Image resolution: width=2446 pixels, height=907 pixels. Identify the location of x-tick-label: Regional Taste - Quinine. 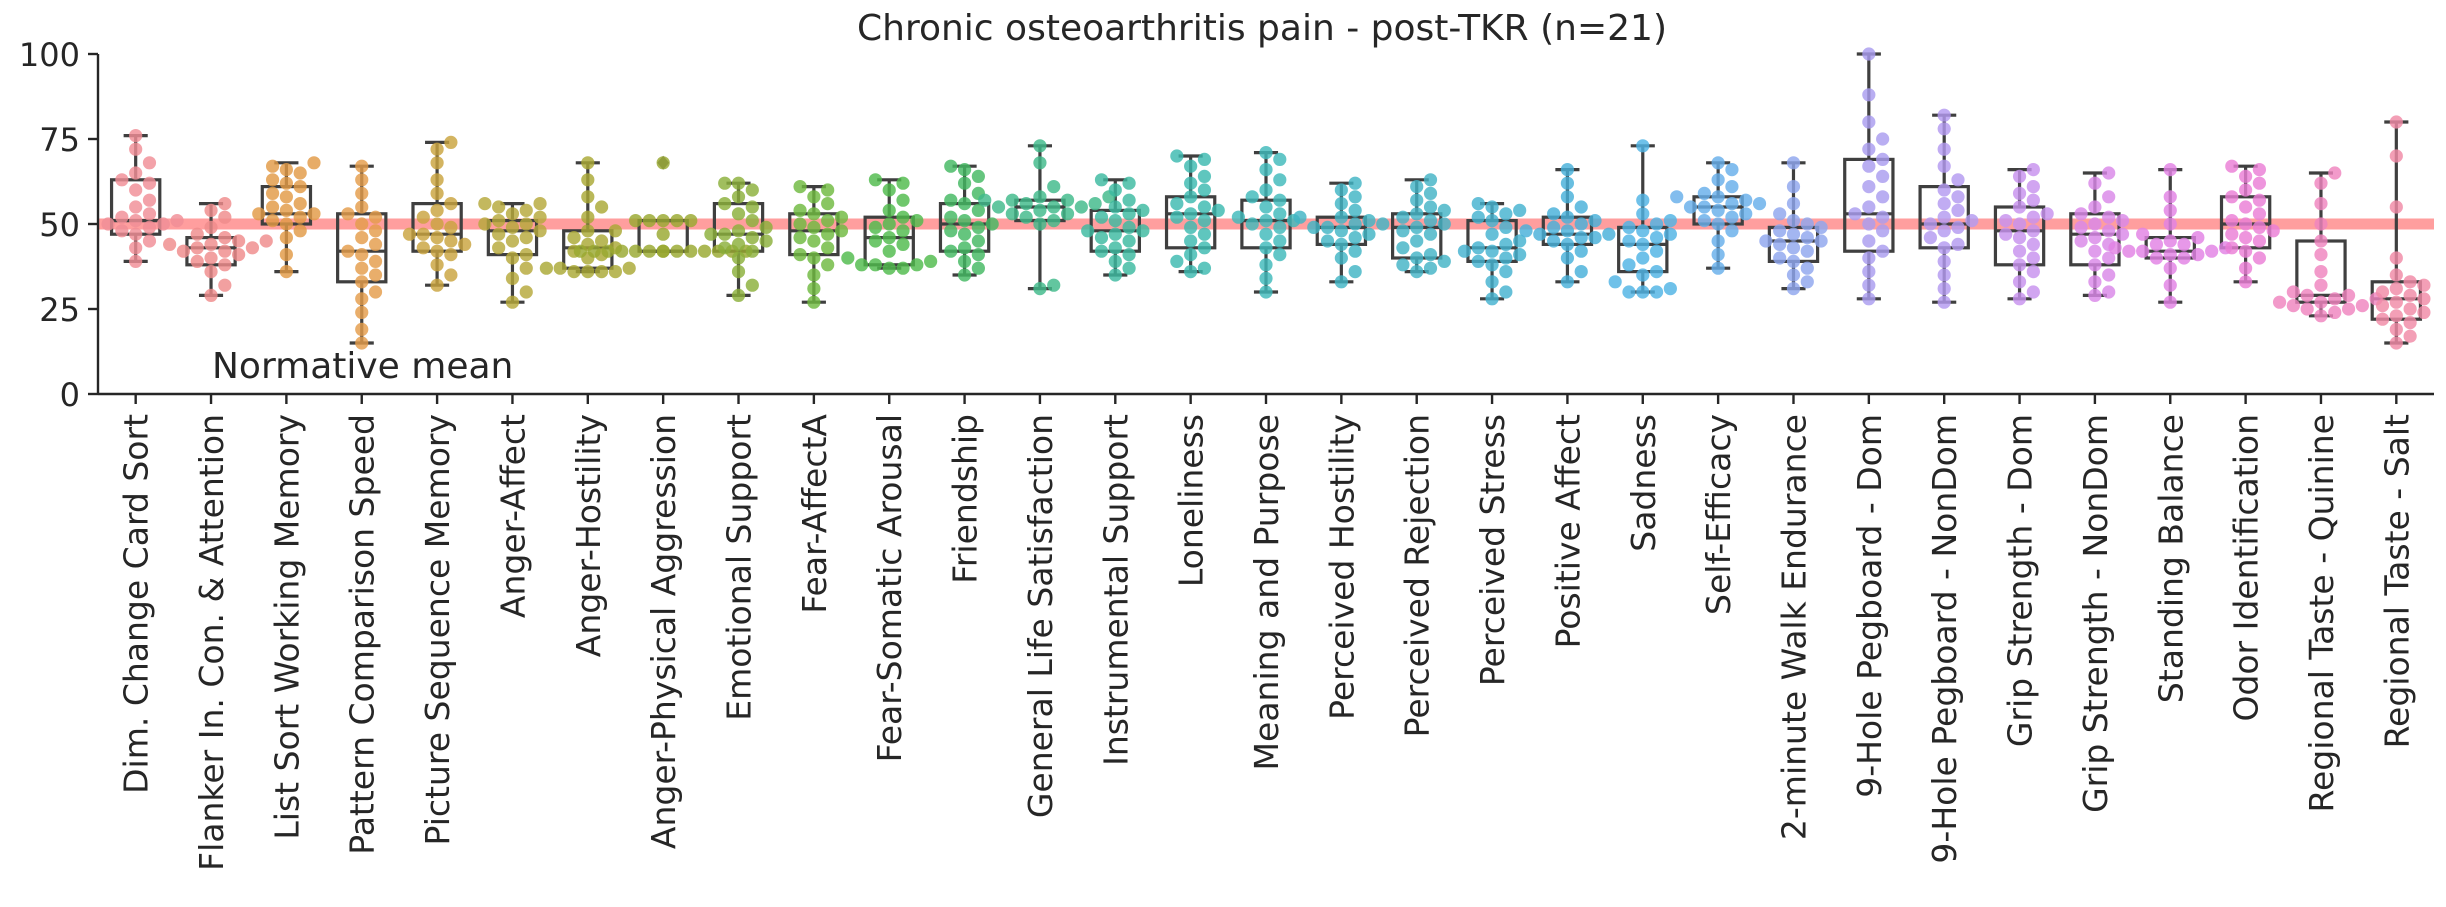
(2321, 613).